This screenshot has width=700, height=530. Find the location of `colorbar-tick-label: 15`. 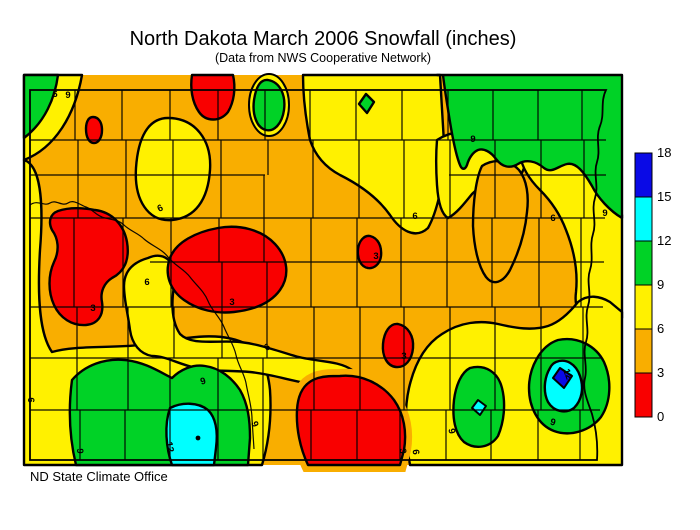

colorbar-tick-label: 15 is located at coordinates (664, 196).